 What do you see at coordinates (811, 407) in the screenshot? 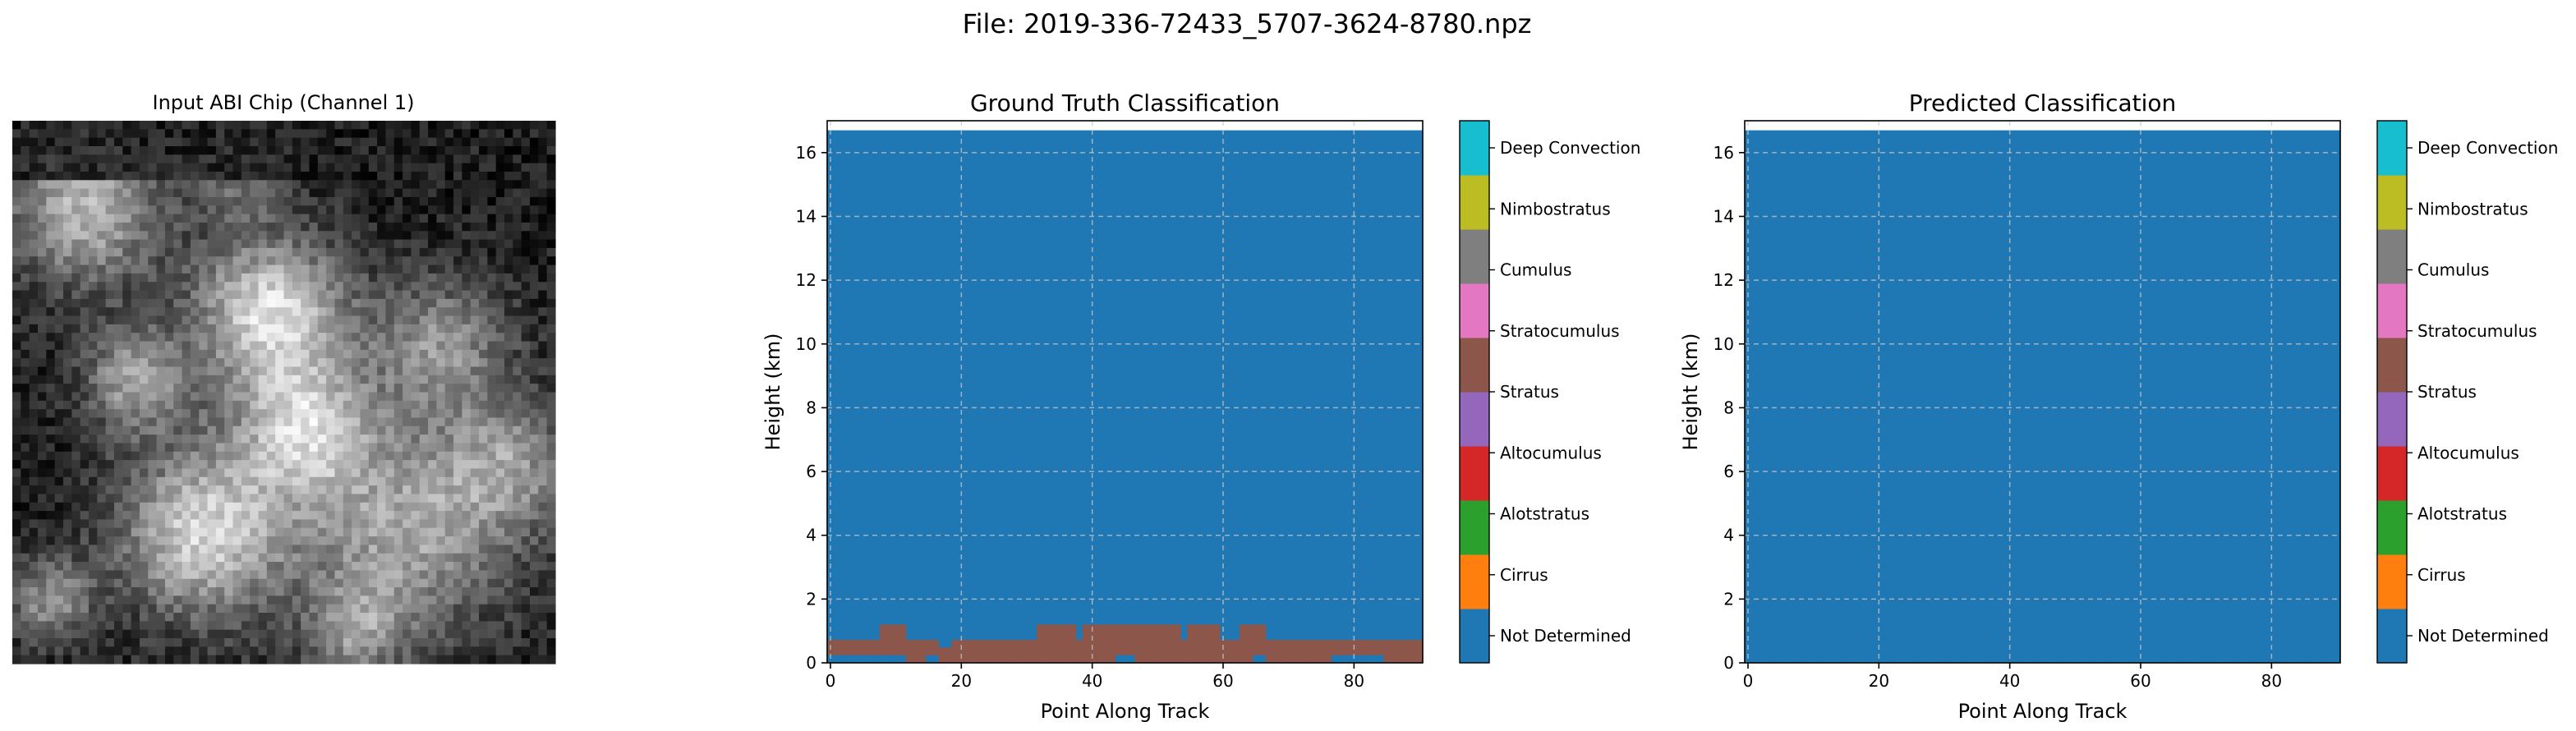
I see `y-tick-label: 8` at bounding box center [811, 407].